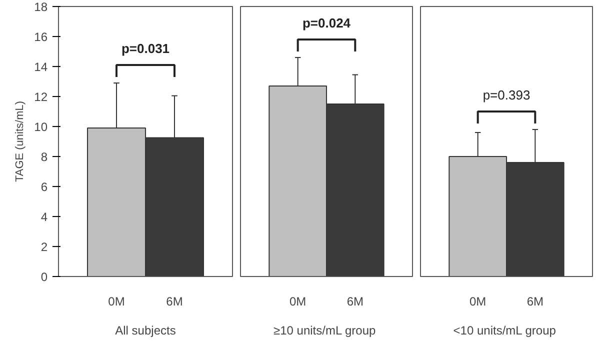 The height and width of the screenshot is (347, 600). What do you see at coordinates (41, 97) in the screenshot?
I see `y-tick-label: 12` at bounding box center [41, 97].